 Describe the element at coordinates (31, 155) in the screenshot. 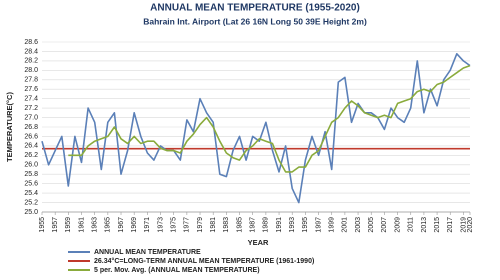

I see `y-tick-label: 26.2` at that location.